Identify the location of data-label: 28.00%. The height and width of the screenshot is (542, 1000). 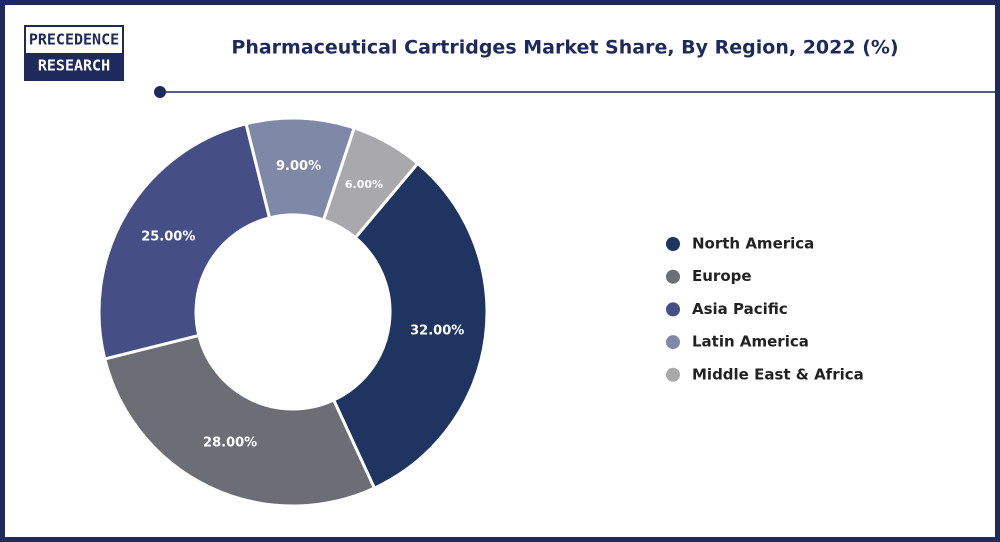
(230, 443).